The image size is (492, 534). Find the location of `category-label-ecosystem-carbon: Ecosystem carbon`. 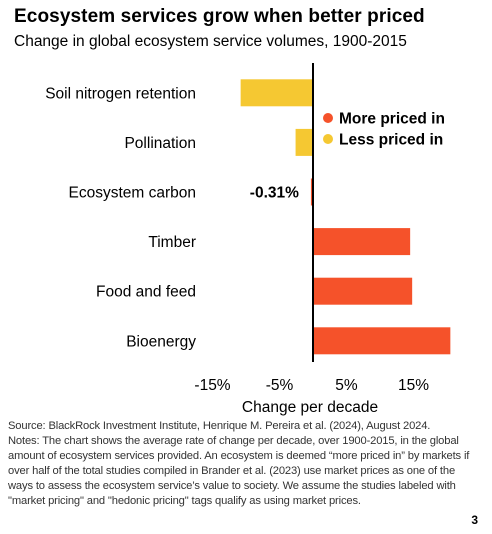

category-label-ecosystem-carbon: Ecosystem carbon is located at coordinates (133, 193).